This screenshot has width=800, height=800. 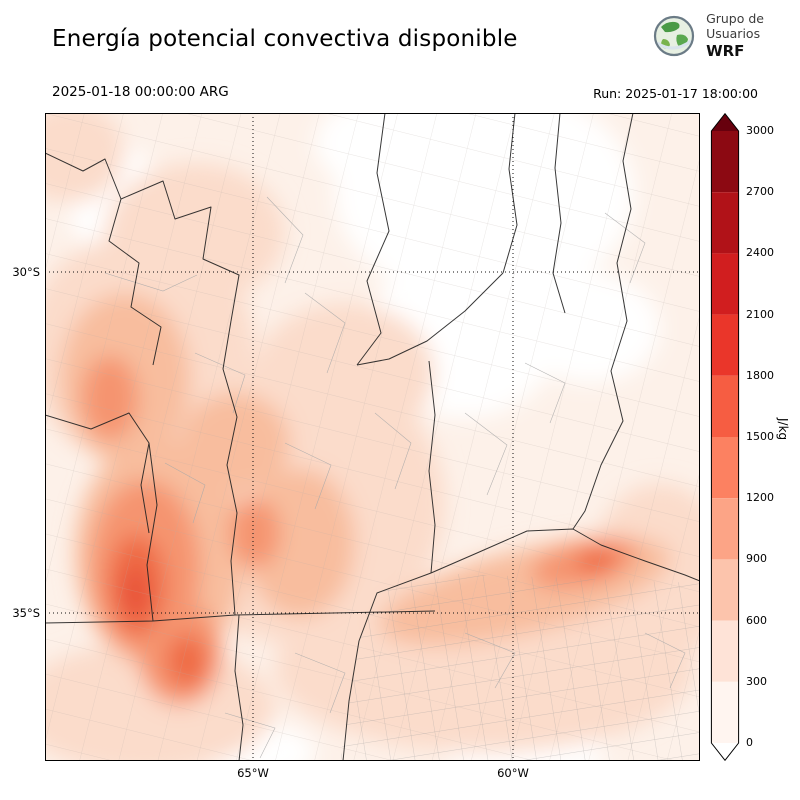 I want to click on colorbar-tick: 300, so click(x=756, y=681).